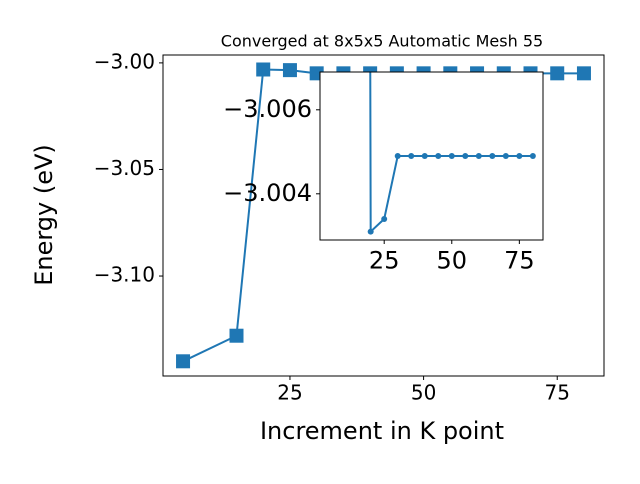 Image resolution: width=640 pixels, height=484 pixels. What do you see at coordinates (382, 41) in the screenshot?
I see `chart-title: Converged at 8x5x5 Automatic Mesh 55` at bounding box center [382, 41].